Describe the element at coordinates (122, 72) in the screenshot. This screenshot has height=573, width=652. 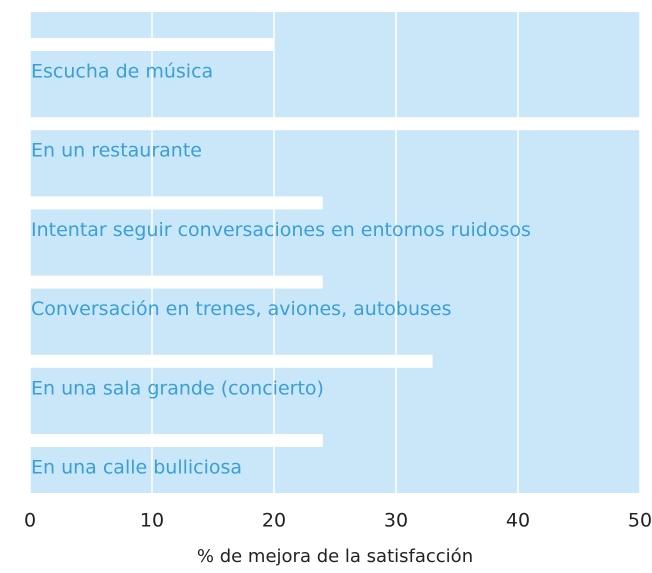
I see `category-label: Escucha de música` at that location.